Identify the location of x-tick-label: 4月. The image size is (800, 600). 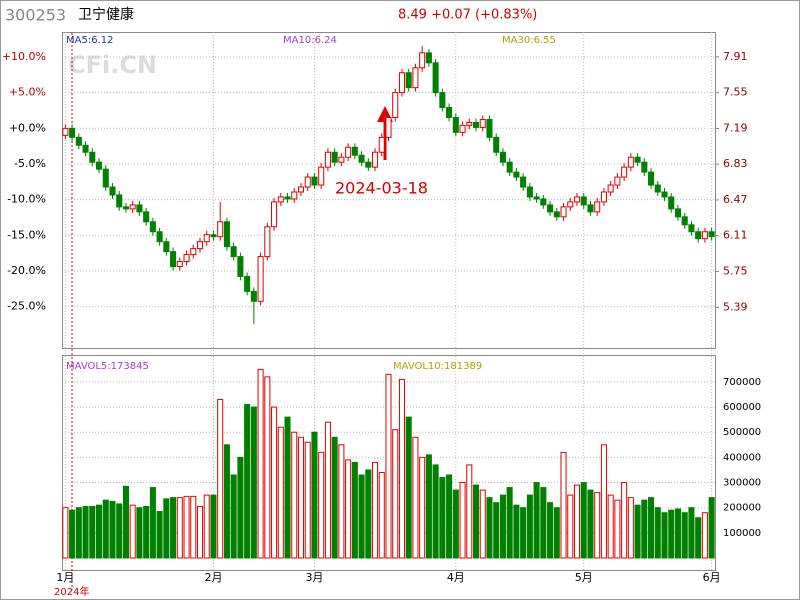
(456, 577).